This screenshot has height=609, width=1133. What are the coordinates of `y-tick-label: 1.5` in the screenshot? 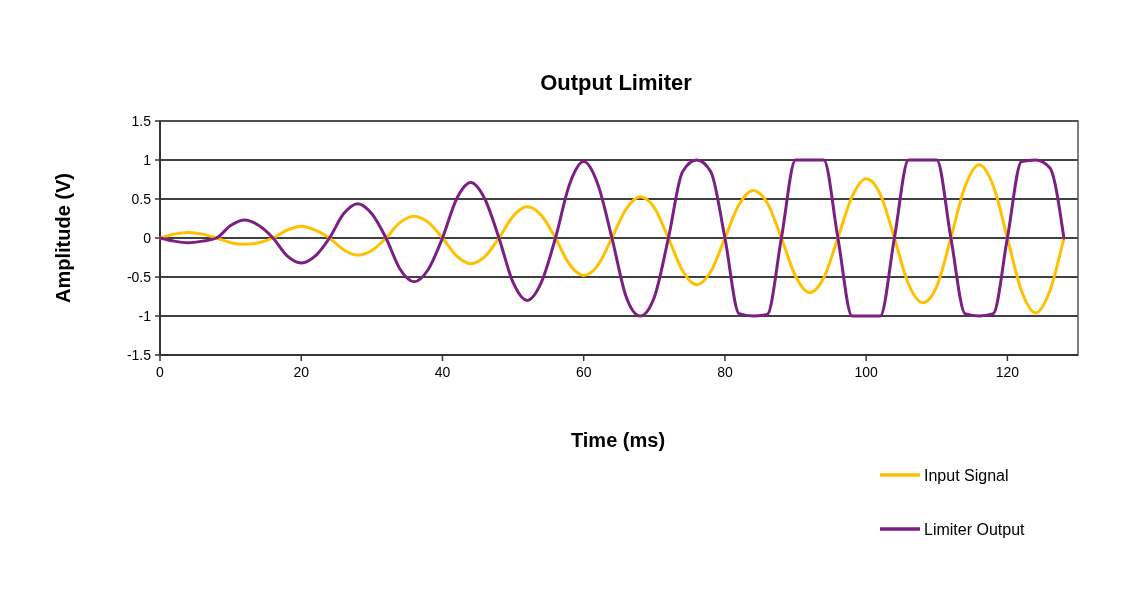 It's located at (141, 120).